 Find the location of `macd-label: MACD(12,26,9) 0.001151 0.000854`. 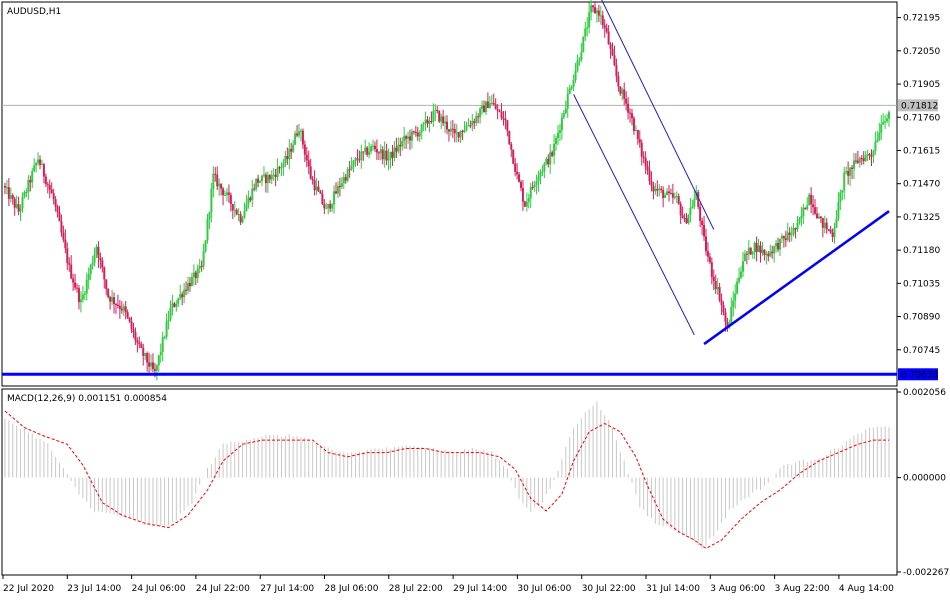

macd-label: MACD(12,26,9) 0.001151 0.000854 is located at coordinates (87, 399).